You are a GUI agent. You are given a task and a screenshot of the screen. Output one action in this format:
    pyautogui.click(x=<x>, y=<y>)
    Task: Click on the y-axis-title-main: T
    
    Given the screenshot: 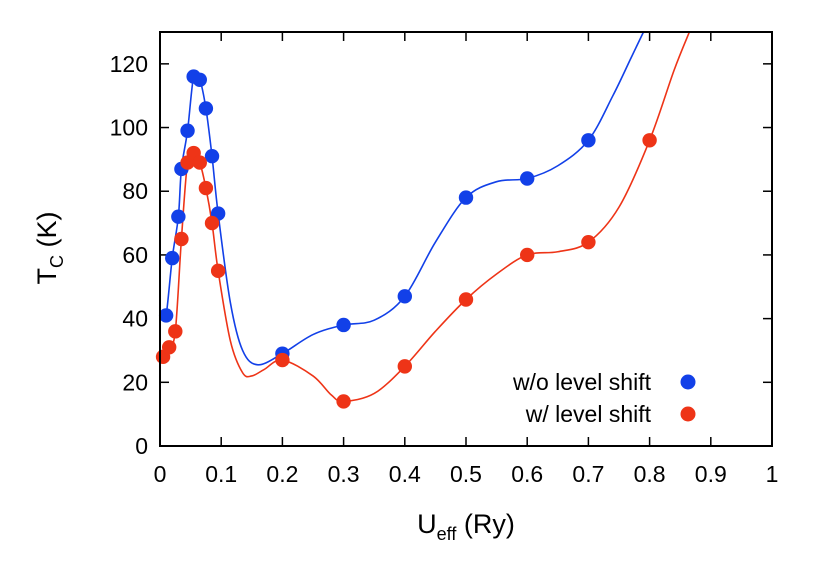 What is the action you would take?
    pyautogui.click(x=47, y=276)
    